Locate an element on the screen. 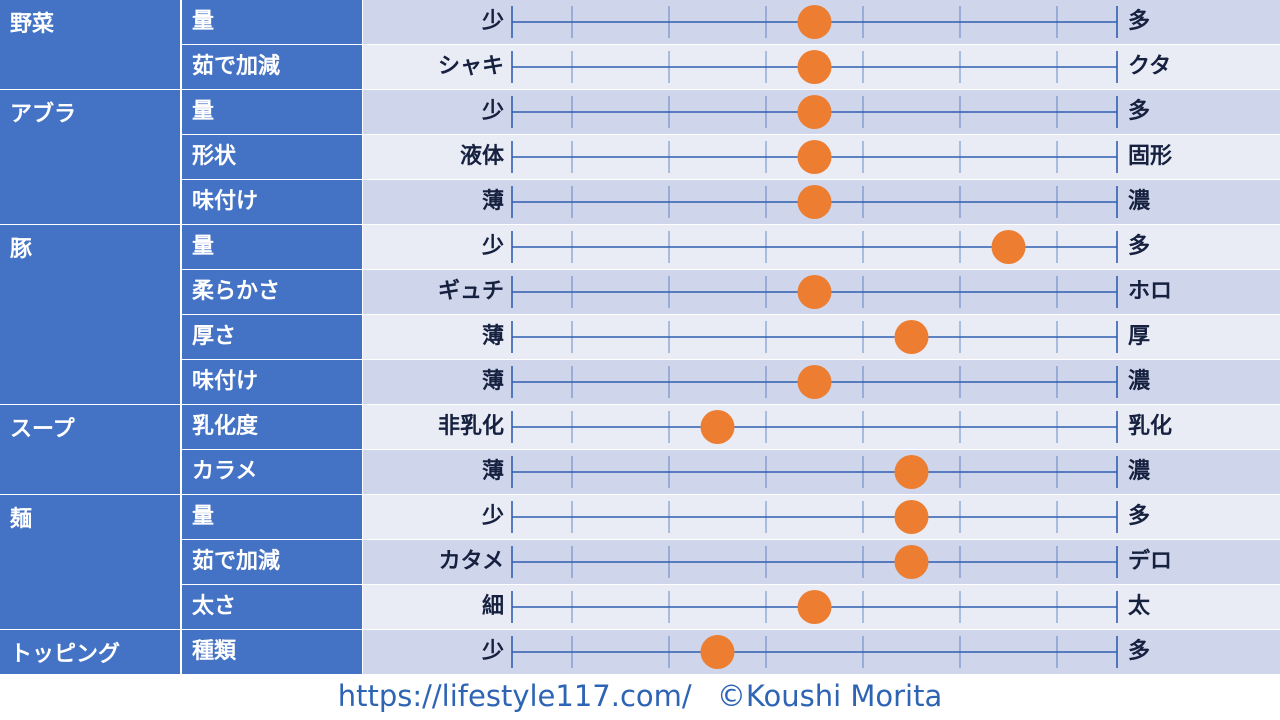  chart-row: 形状 液体 固形 is located at coordinates (640, 157).